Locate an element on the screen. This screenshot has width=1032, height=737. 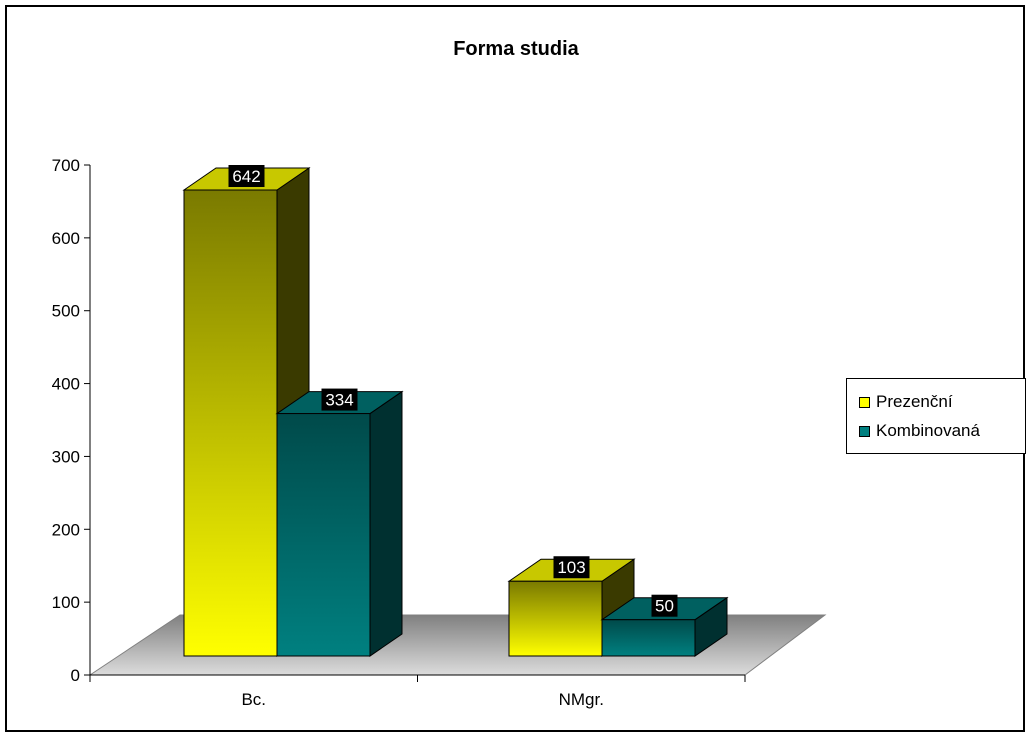
legend: Prezenční Kombinovaná is located at coordinates (936, 416).